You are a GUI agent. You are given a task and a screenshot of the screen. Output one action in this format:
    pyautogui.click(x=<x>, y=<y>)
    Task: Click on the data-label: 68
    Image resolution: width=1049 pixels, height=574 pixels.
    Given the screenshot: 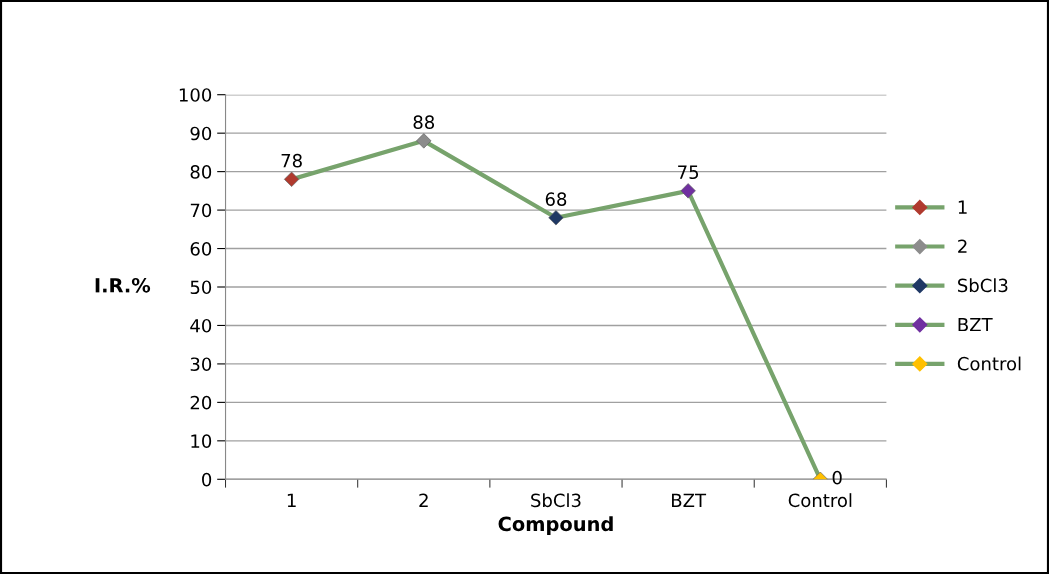 What is the action you would take?
    pyautogui.click(x=556, y=199)
    